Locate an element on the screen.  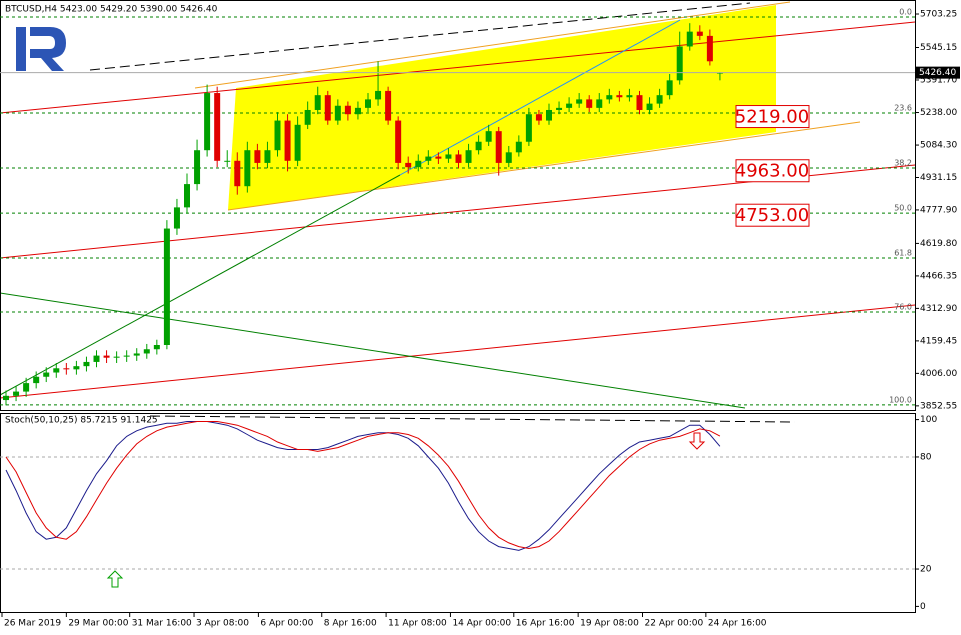
y-tick-label: 4931.15 is located at coordinates (938, 178).